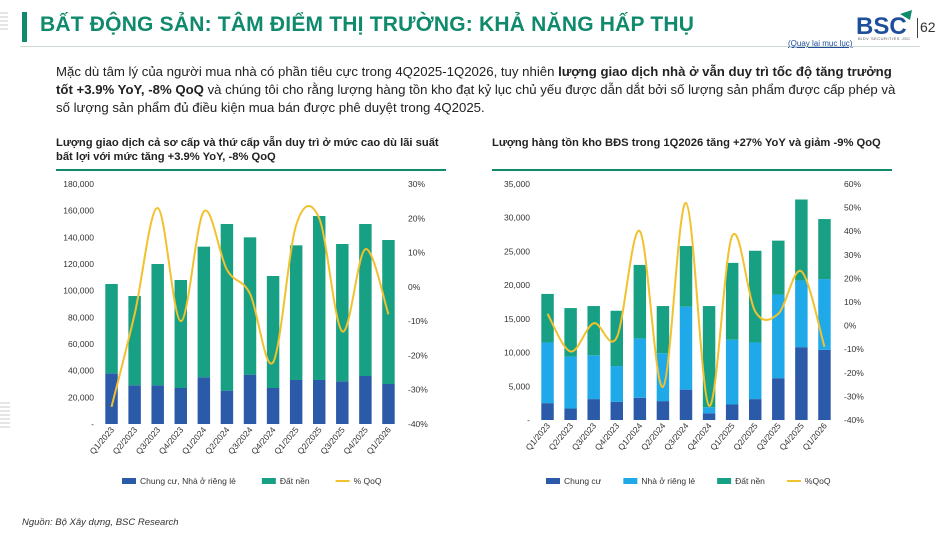 This screenshot has width=951, height=534. I want to click on legend-label: %QoQ, so click(818, 481).